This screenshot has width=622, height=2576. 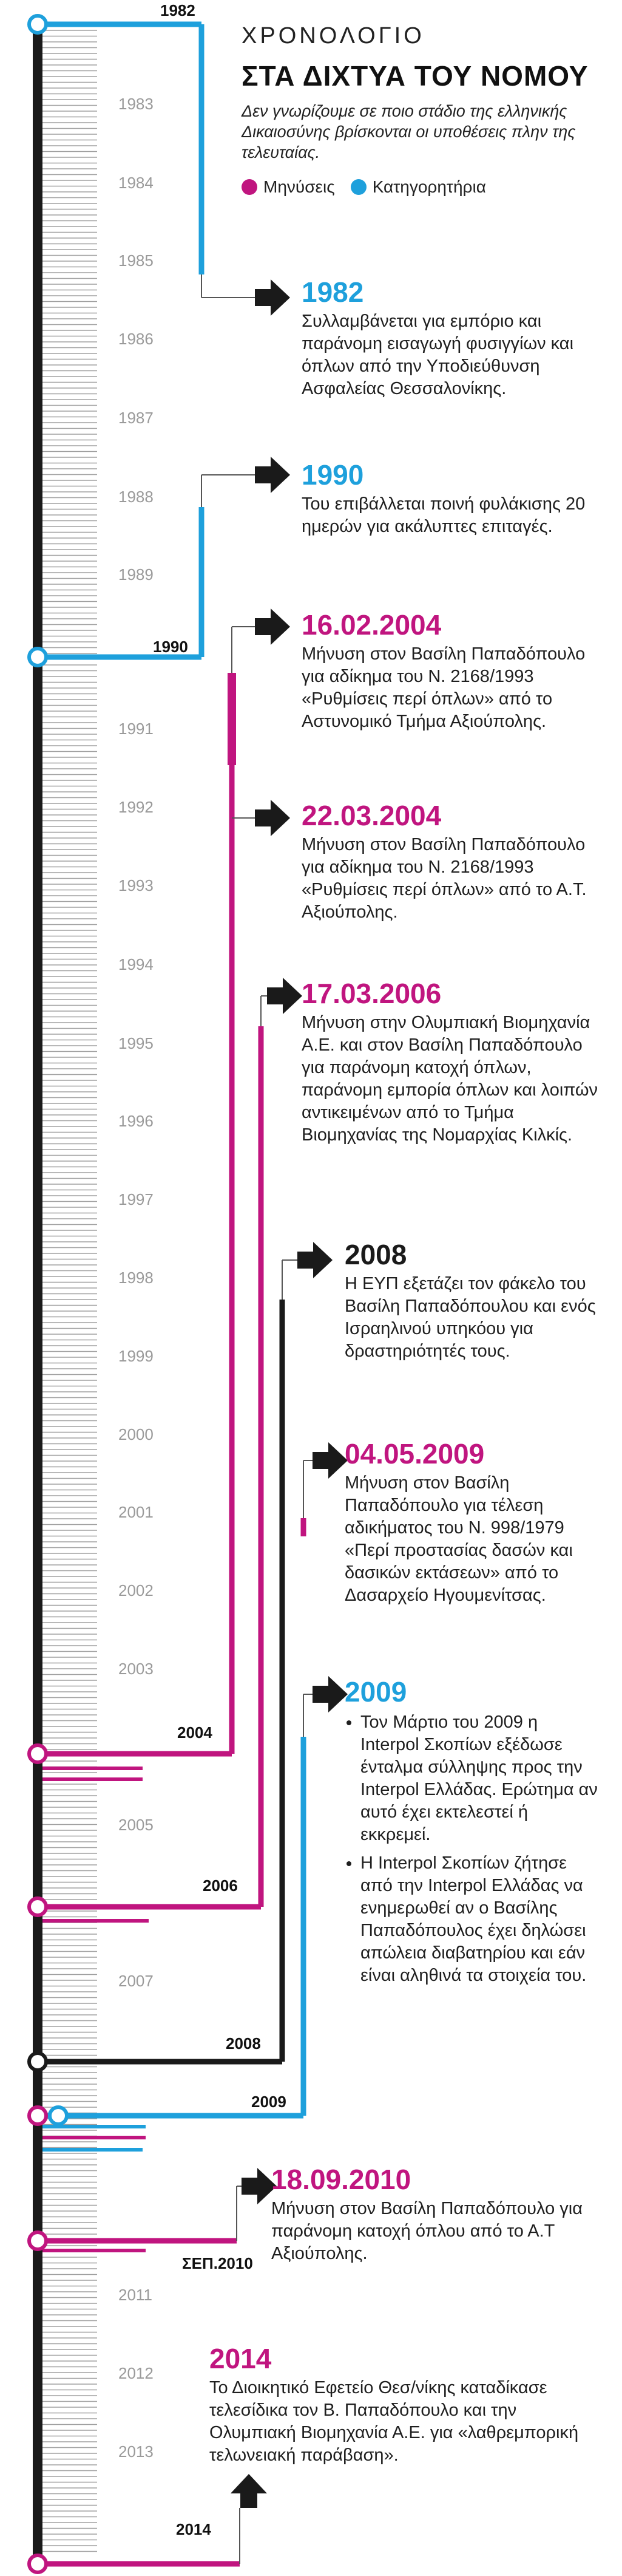 What do you see at coordinates (193, 2529) in the screenshot?
I see `end-label-2014: 2014` at bounding box center [193, 2529].